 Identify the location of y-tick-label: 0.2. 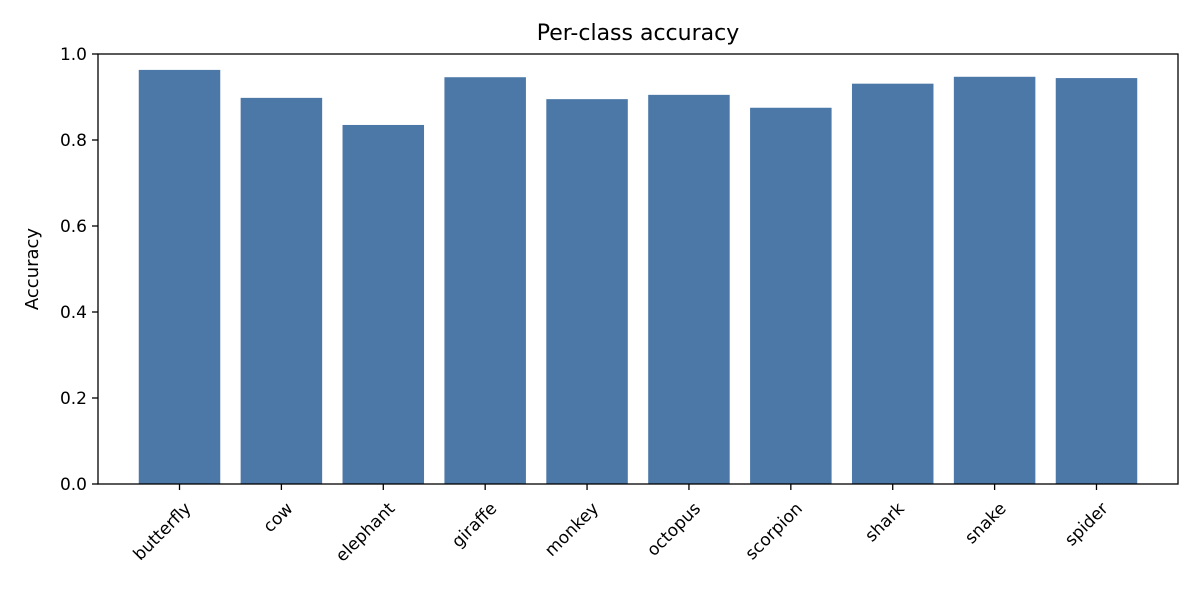
(73, 399).